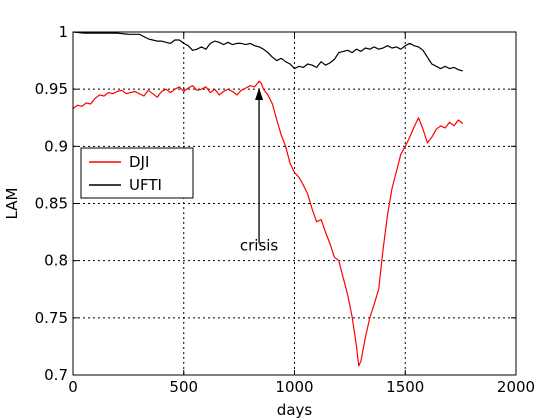 Image resolution: width=560 pixels, height=420 pixels. What do you see at coordinates (139, 162) in the screenshot?
I see `legend-label: DJI` at bounding box center [139, 162].